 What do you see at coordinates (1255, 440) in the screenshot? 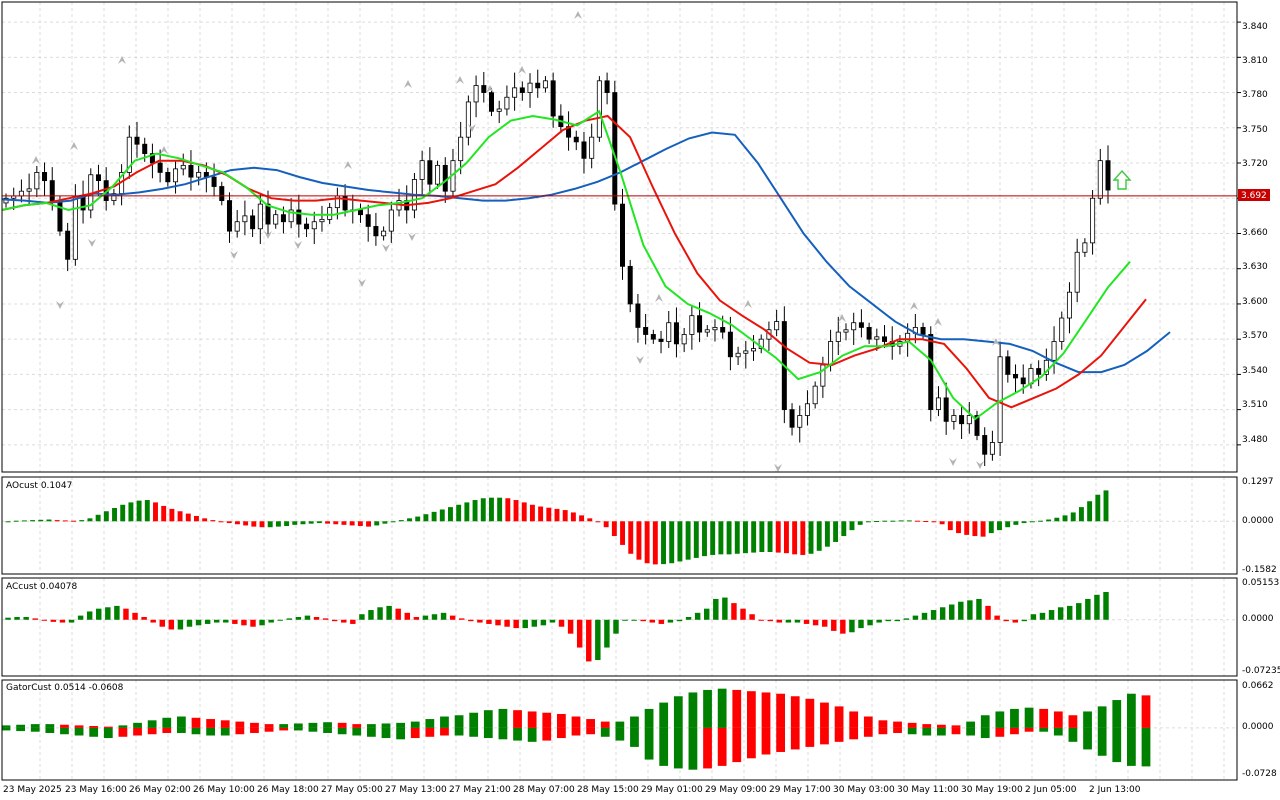
I see `price-tick-label: 3.480` at bounding box center [1255, 440].